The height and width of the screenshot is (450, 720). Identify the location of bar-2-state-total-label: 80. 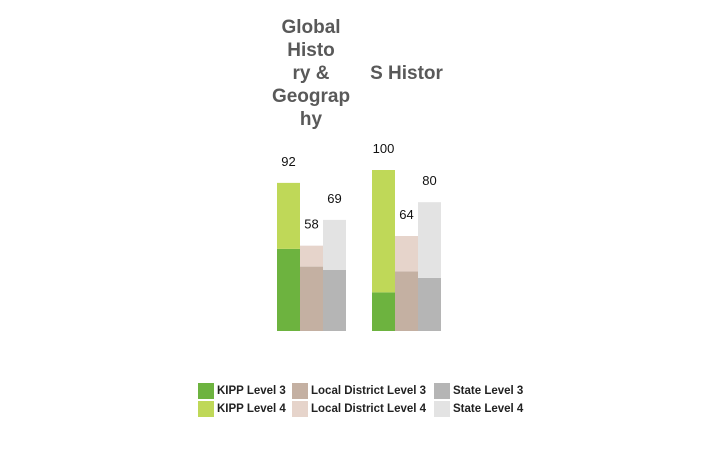
(429, 180).